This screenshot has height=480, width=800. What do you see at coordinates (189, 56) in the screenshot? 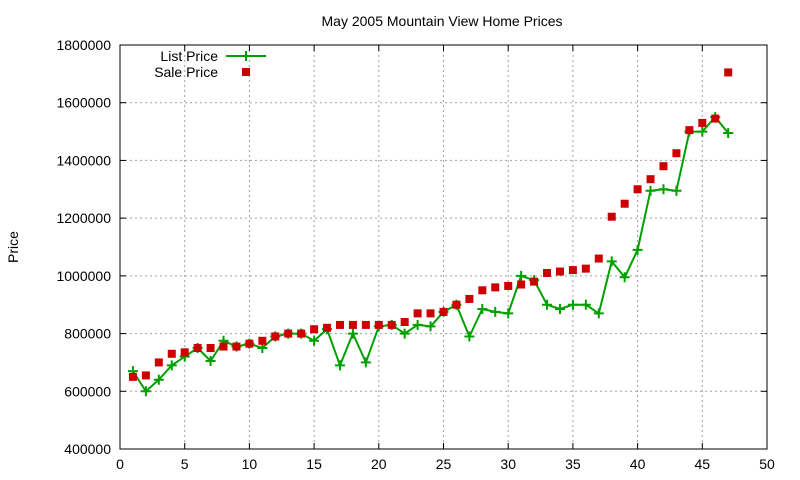
I see `legend-label-list-price: List Price` at bounding box center [189, 56].